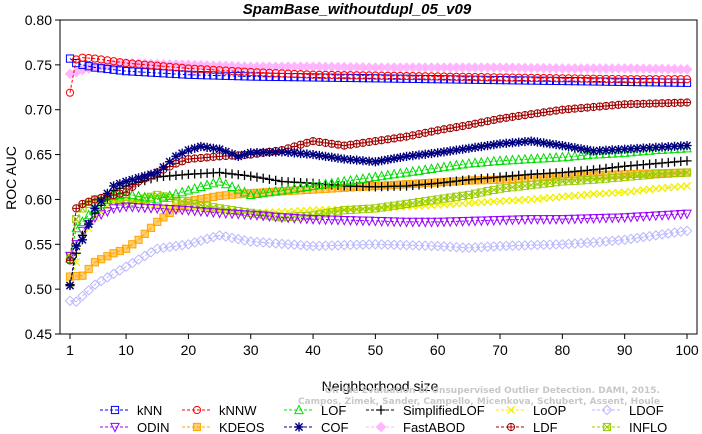 The image size is (702, 434). I want to click on chart-title: SpamBase_withoutdupl_05_v09, so click(357, 9).